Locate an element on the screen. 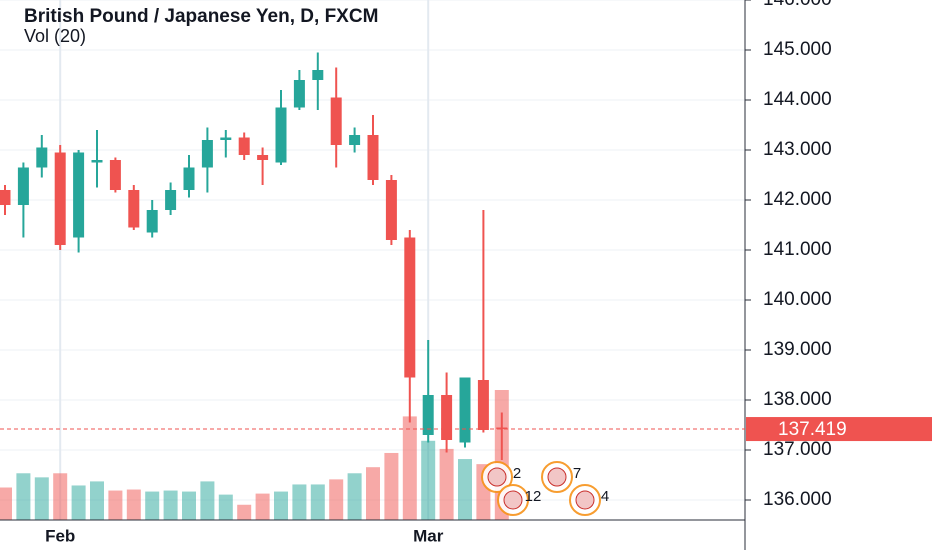  y-tick-label: 137.000 is located at coordinates (797, 449).